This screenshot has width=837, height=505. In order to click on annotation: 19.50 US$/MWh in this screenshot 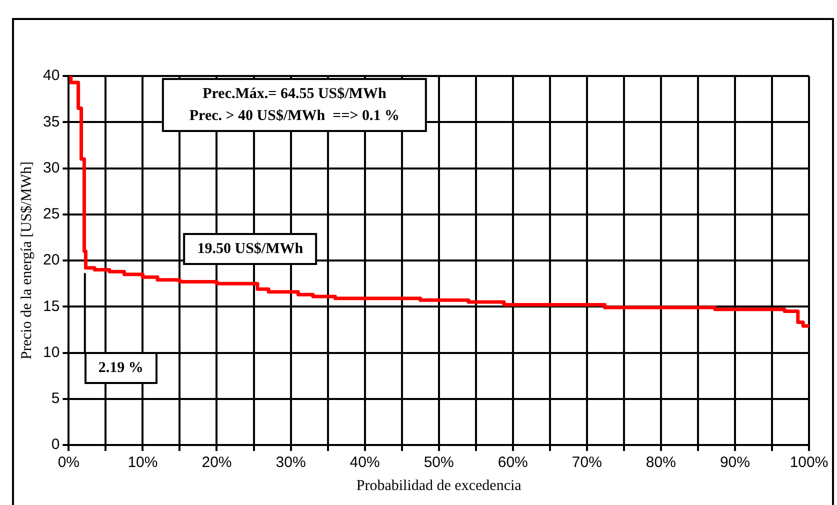, I will do `click(250, 250)`.